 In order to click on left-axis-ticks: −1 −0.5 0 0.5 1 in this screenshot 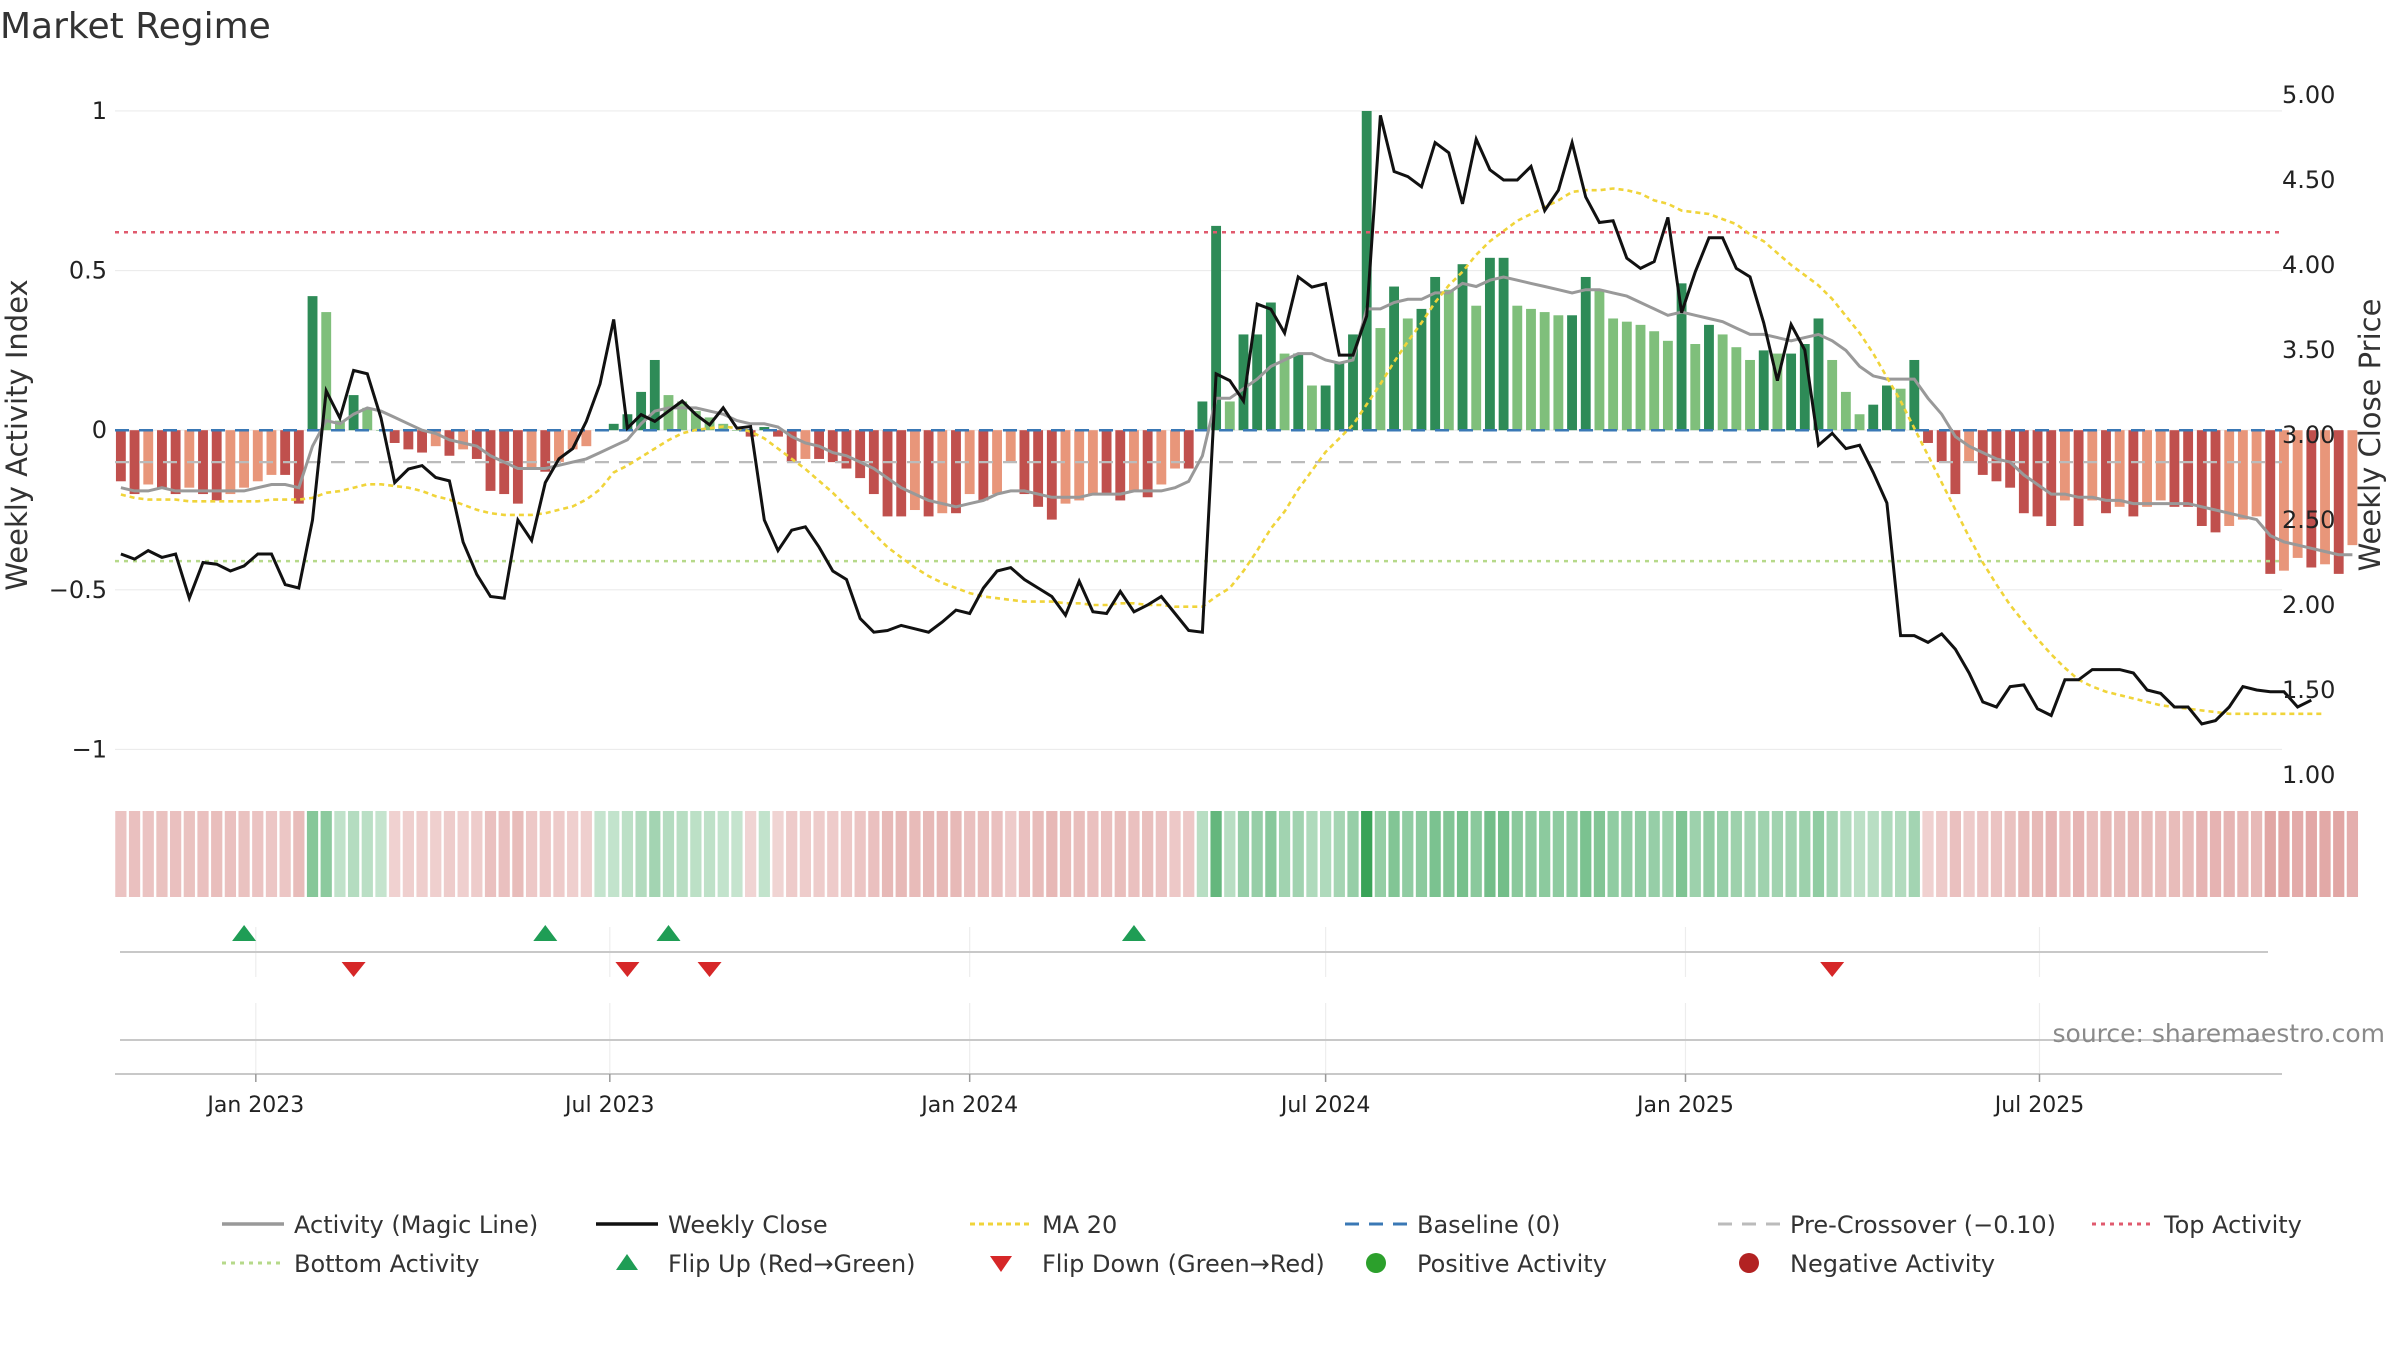, I will do `click(78, 430)`.